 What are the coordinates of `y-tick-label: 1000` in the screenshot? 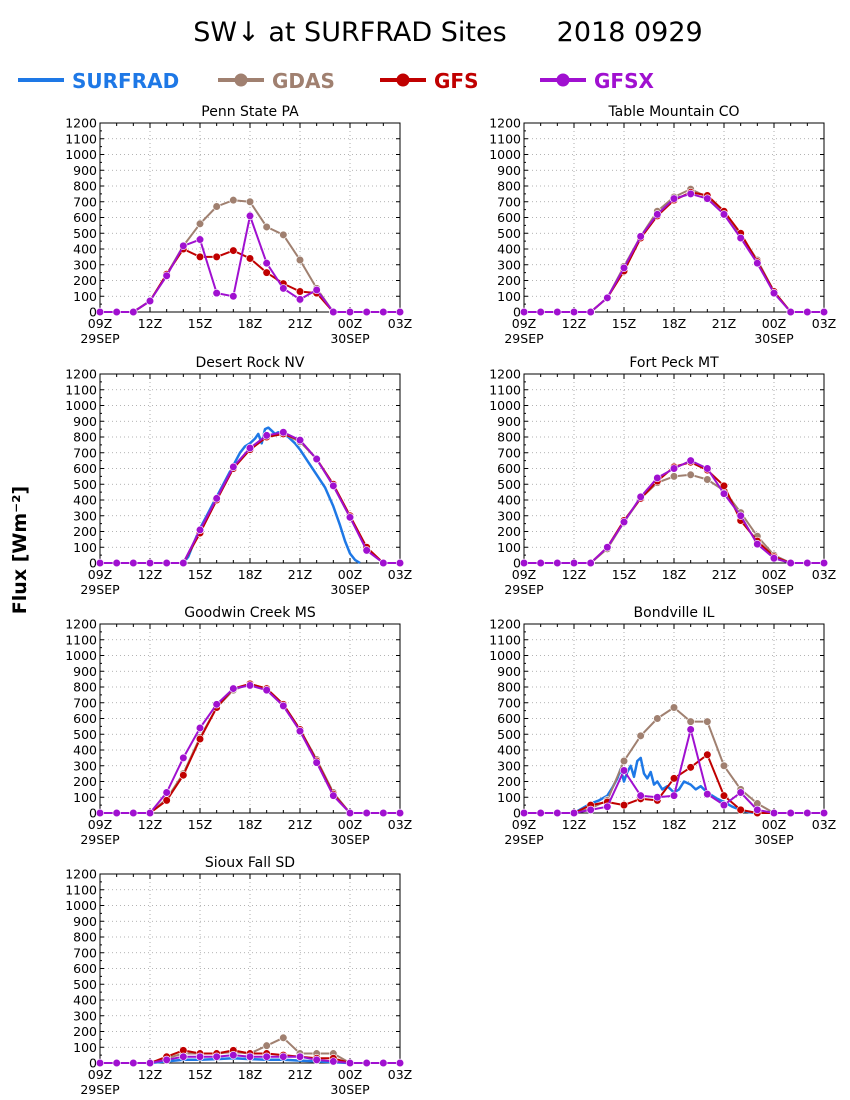 It's located at (505, 655).